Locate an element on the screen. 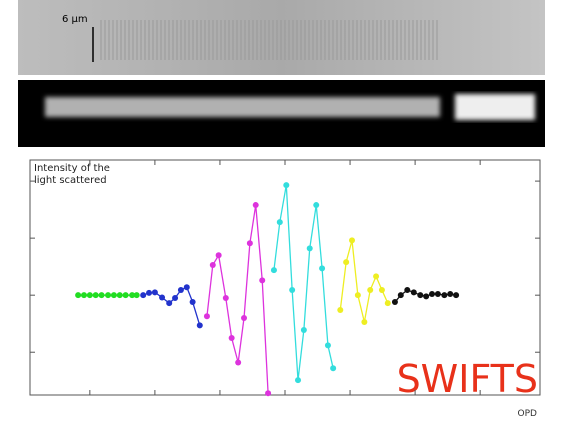  x-label: OPD is located at coordinates (528, 414).